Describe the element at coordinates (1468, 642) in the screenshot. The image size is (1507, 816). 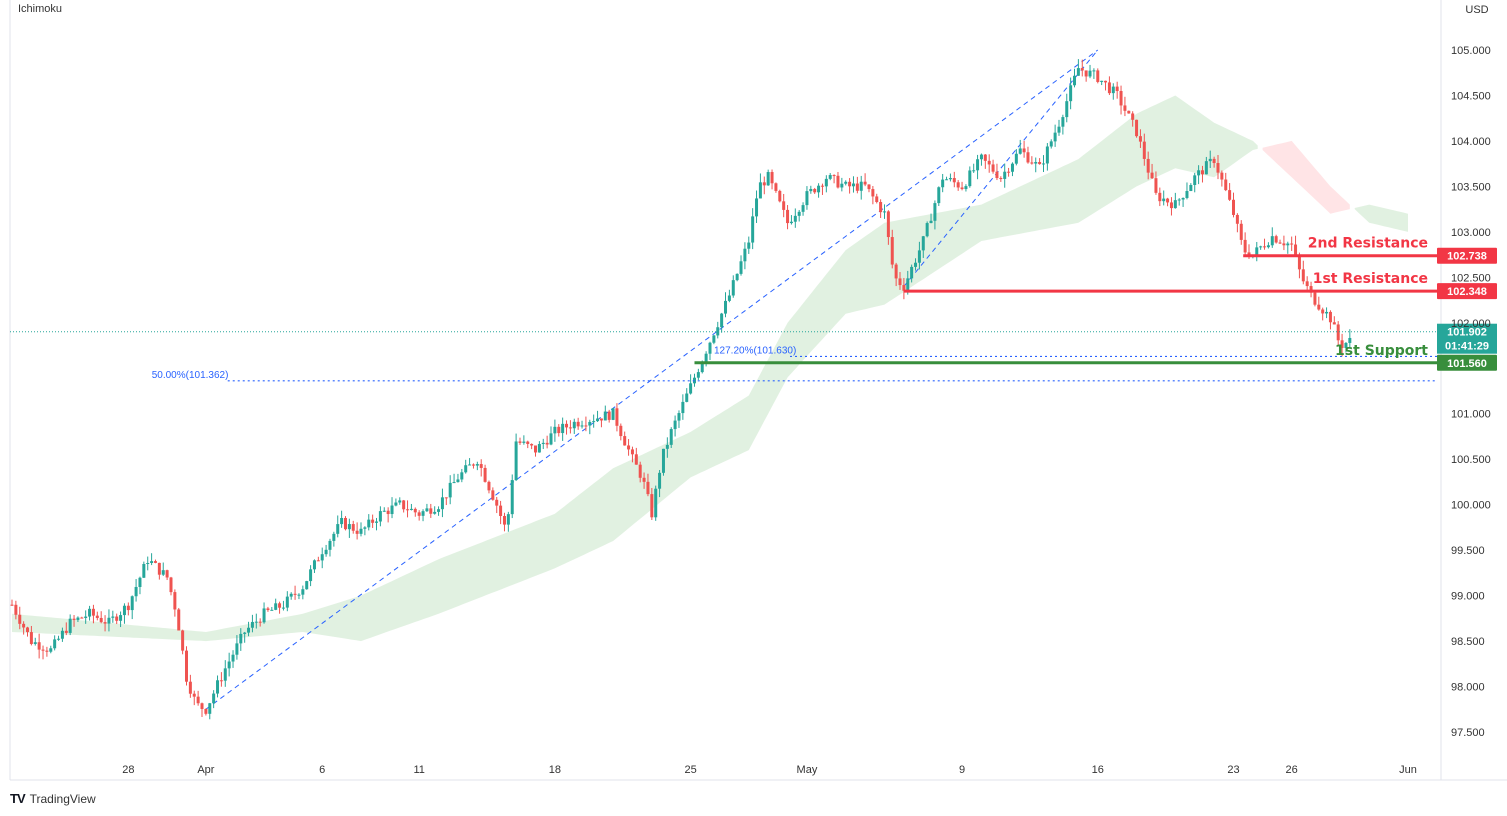
I see `price-tick: 98.500` at that location.